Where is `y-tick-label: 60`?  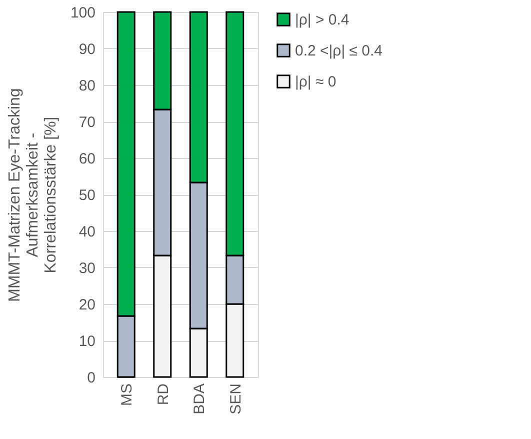
y-tick-label: 60 is located at coordinates (87, 159).